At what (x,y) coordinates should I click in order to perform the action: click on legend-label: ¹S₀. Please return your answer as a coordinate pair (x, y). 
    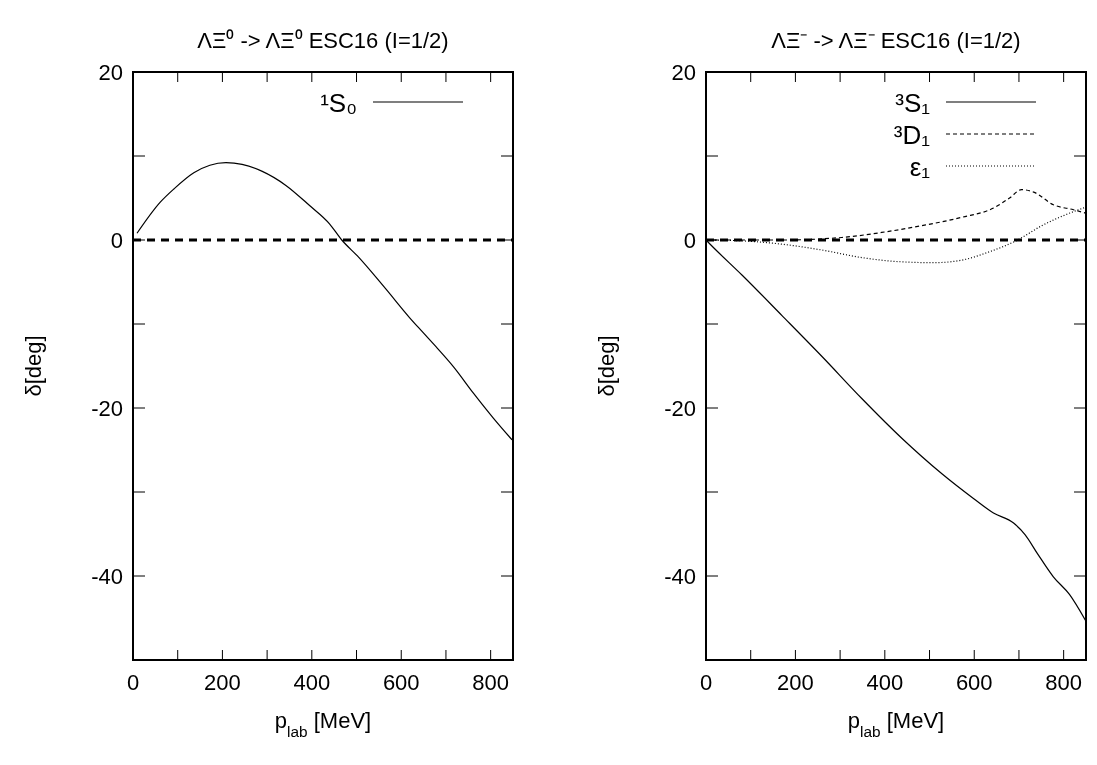
    Looking at the image, I should click on (338, 103).